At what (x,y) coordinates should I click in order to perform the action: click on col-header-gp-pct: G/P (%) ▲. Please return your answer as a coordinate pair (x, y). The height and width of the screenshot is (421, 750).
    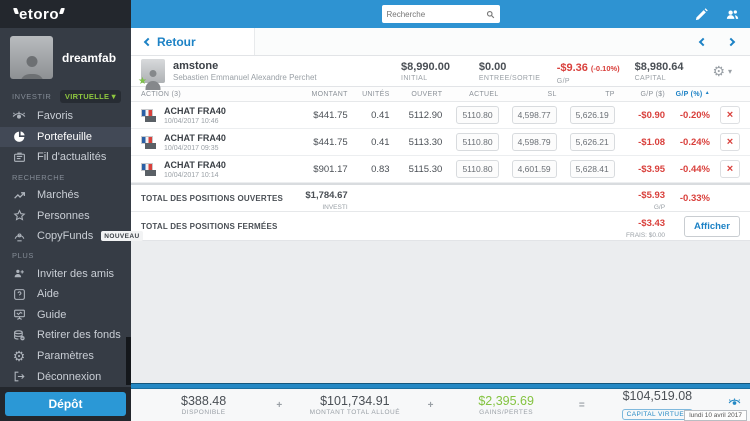
    Looking at the image, I should click on (692, 94).